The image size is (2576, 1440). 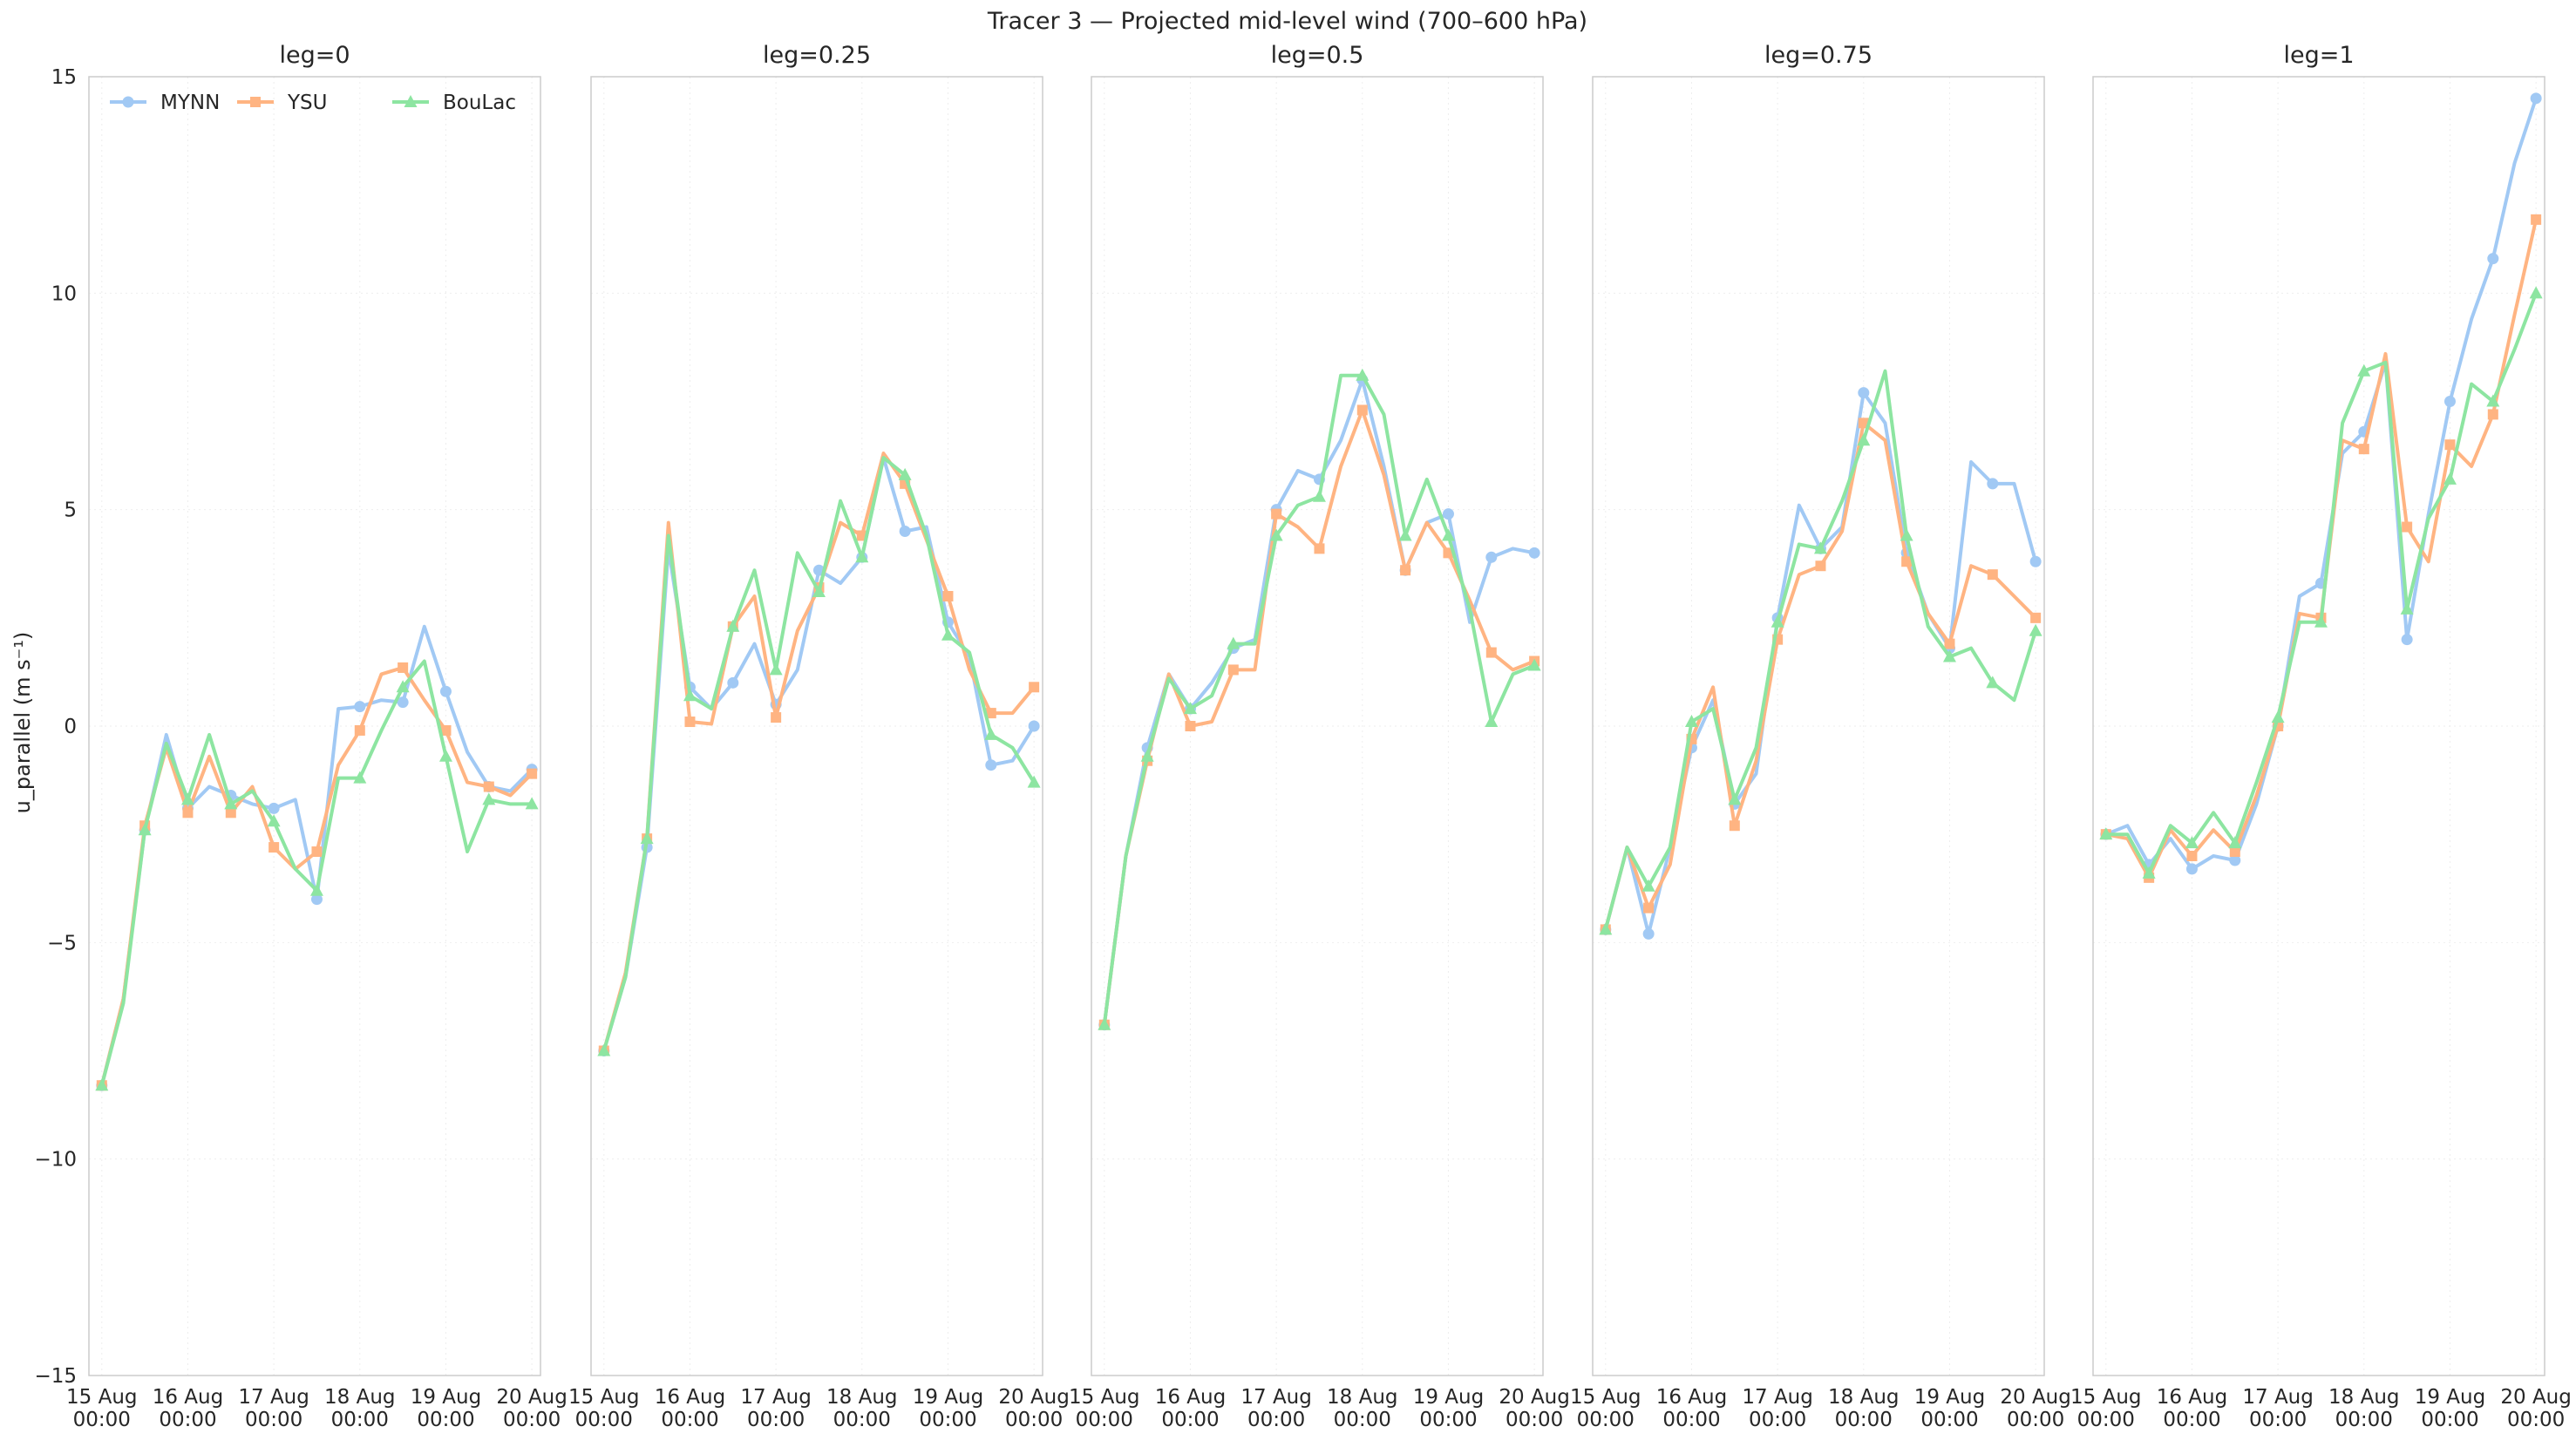 What do you see at coordinates (1276, 1408) in the screenshot?
I see `x-tick-label: 17 Aug 00:00` at bounding box center [1276, 1408].